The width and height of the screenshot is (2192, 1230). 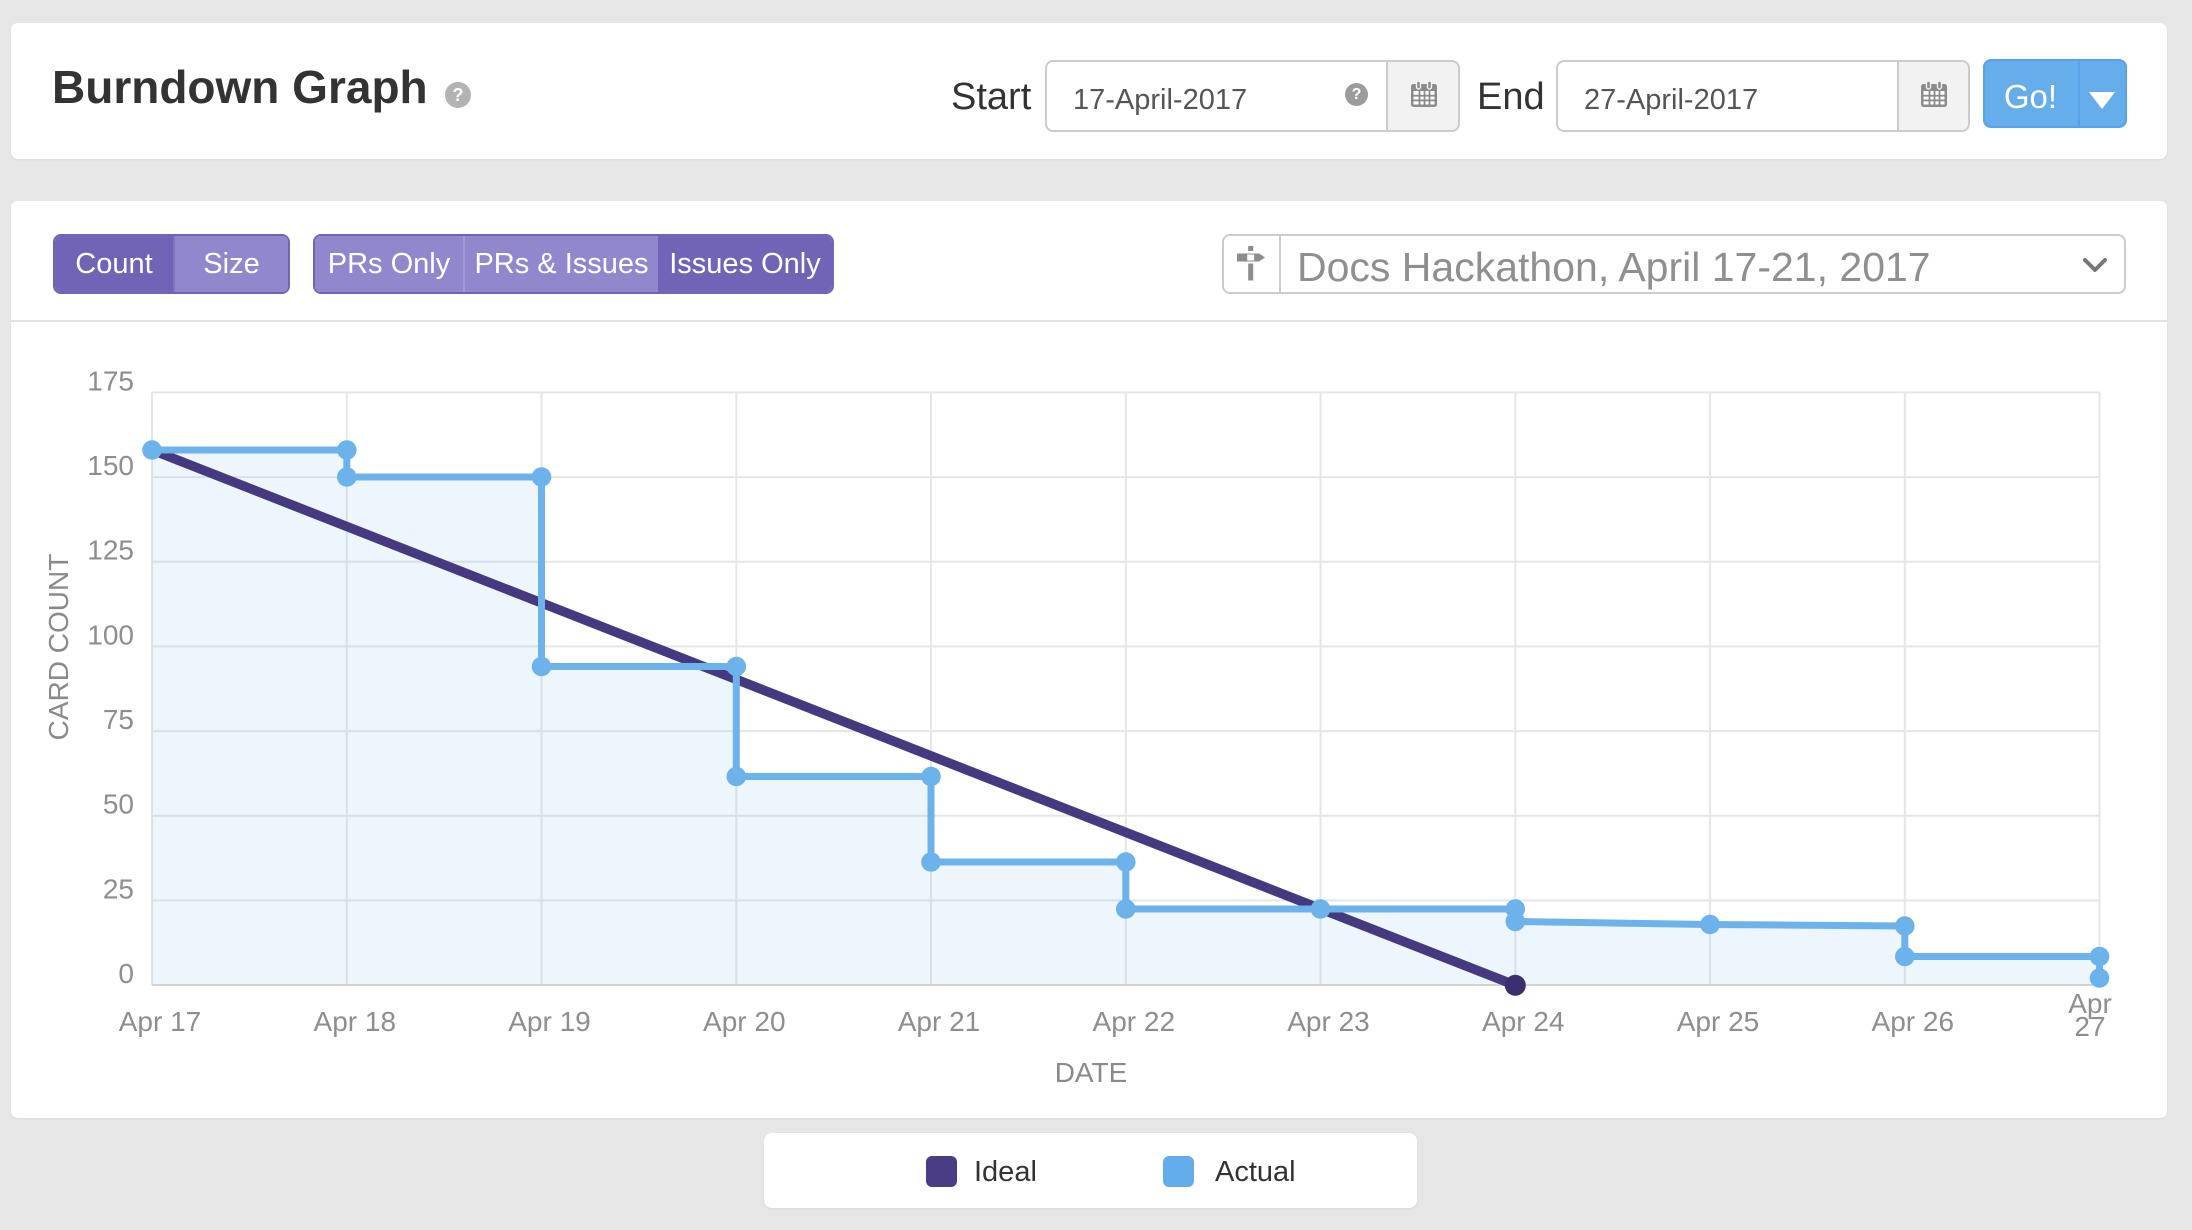 I want to click on svg-text: 100, so click(x=110, y=634).